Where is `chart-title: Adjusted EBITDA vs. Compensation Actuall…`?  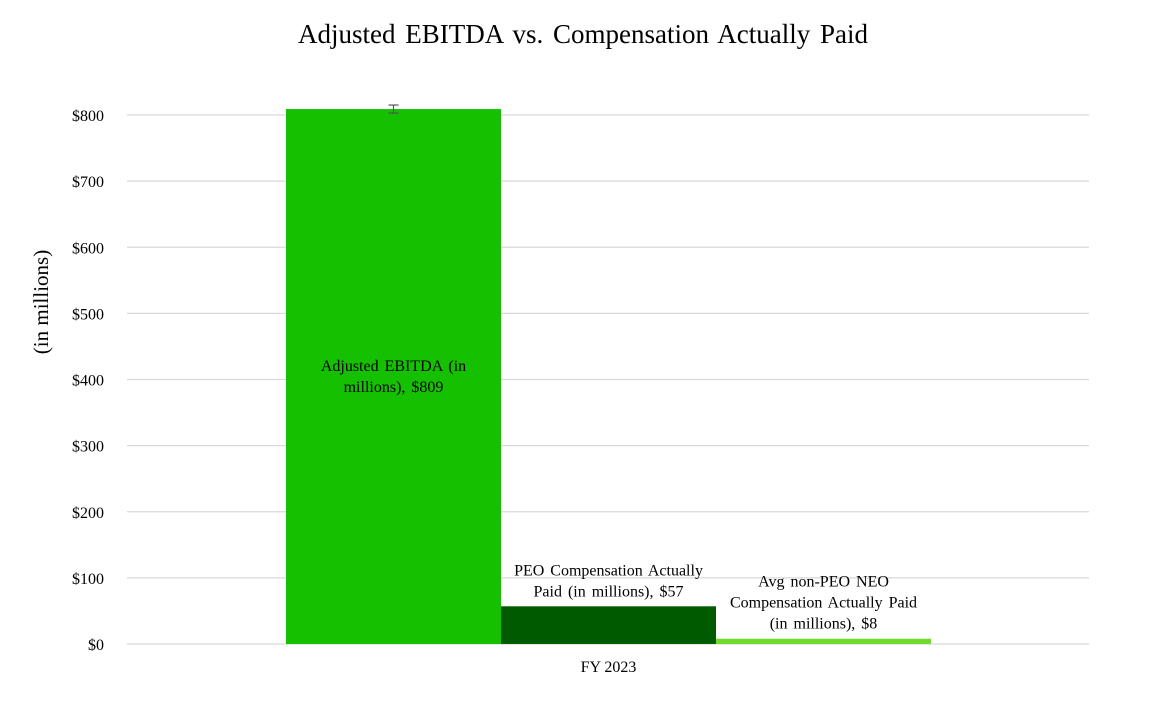 chart-title: Adjusted EBITDA vs. Compensation Actuall… is located at coordinates (583, 34).